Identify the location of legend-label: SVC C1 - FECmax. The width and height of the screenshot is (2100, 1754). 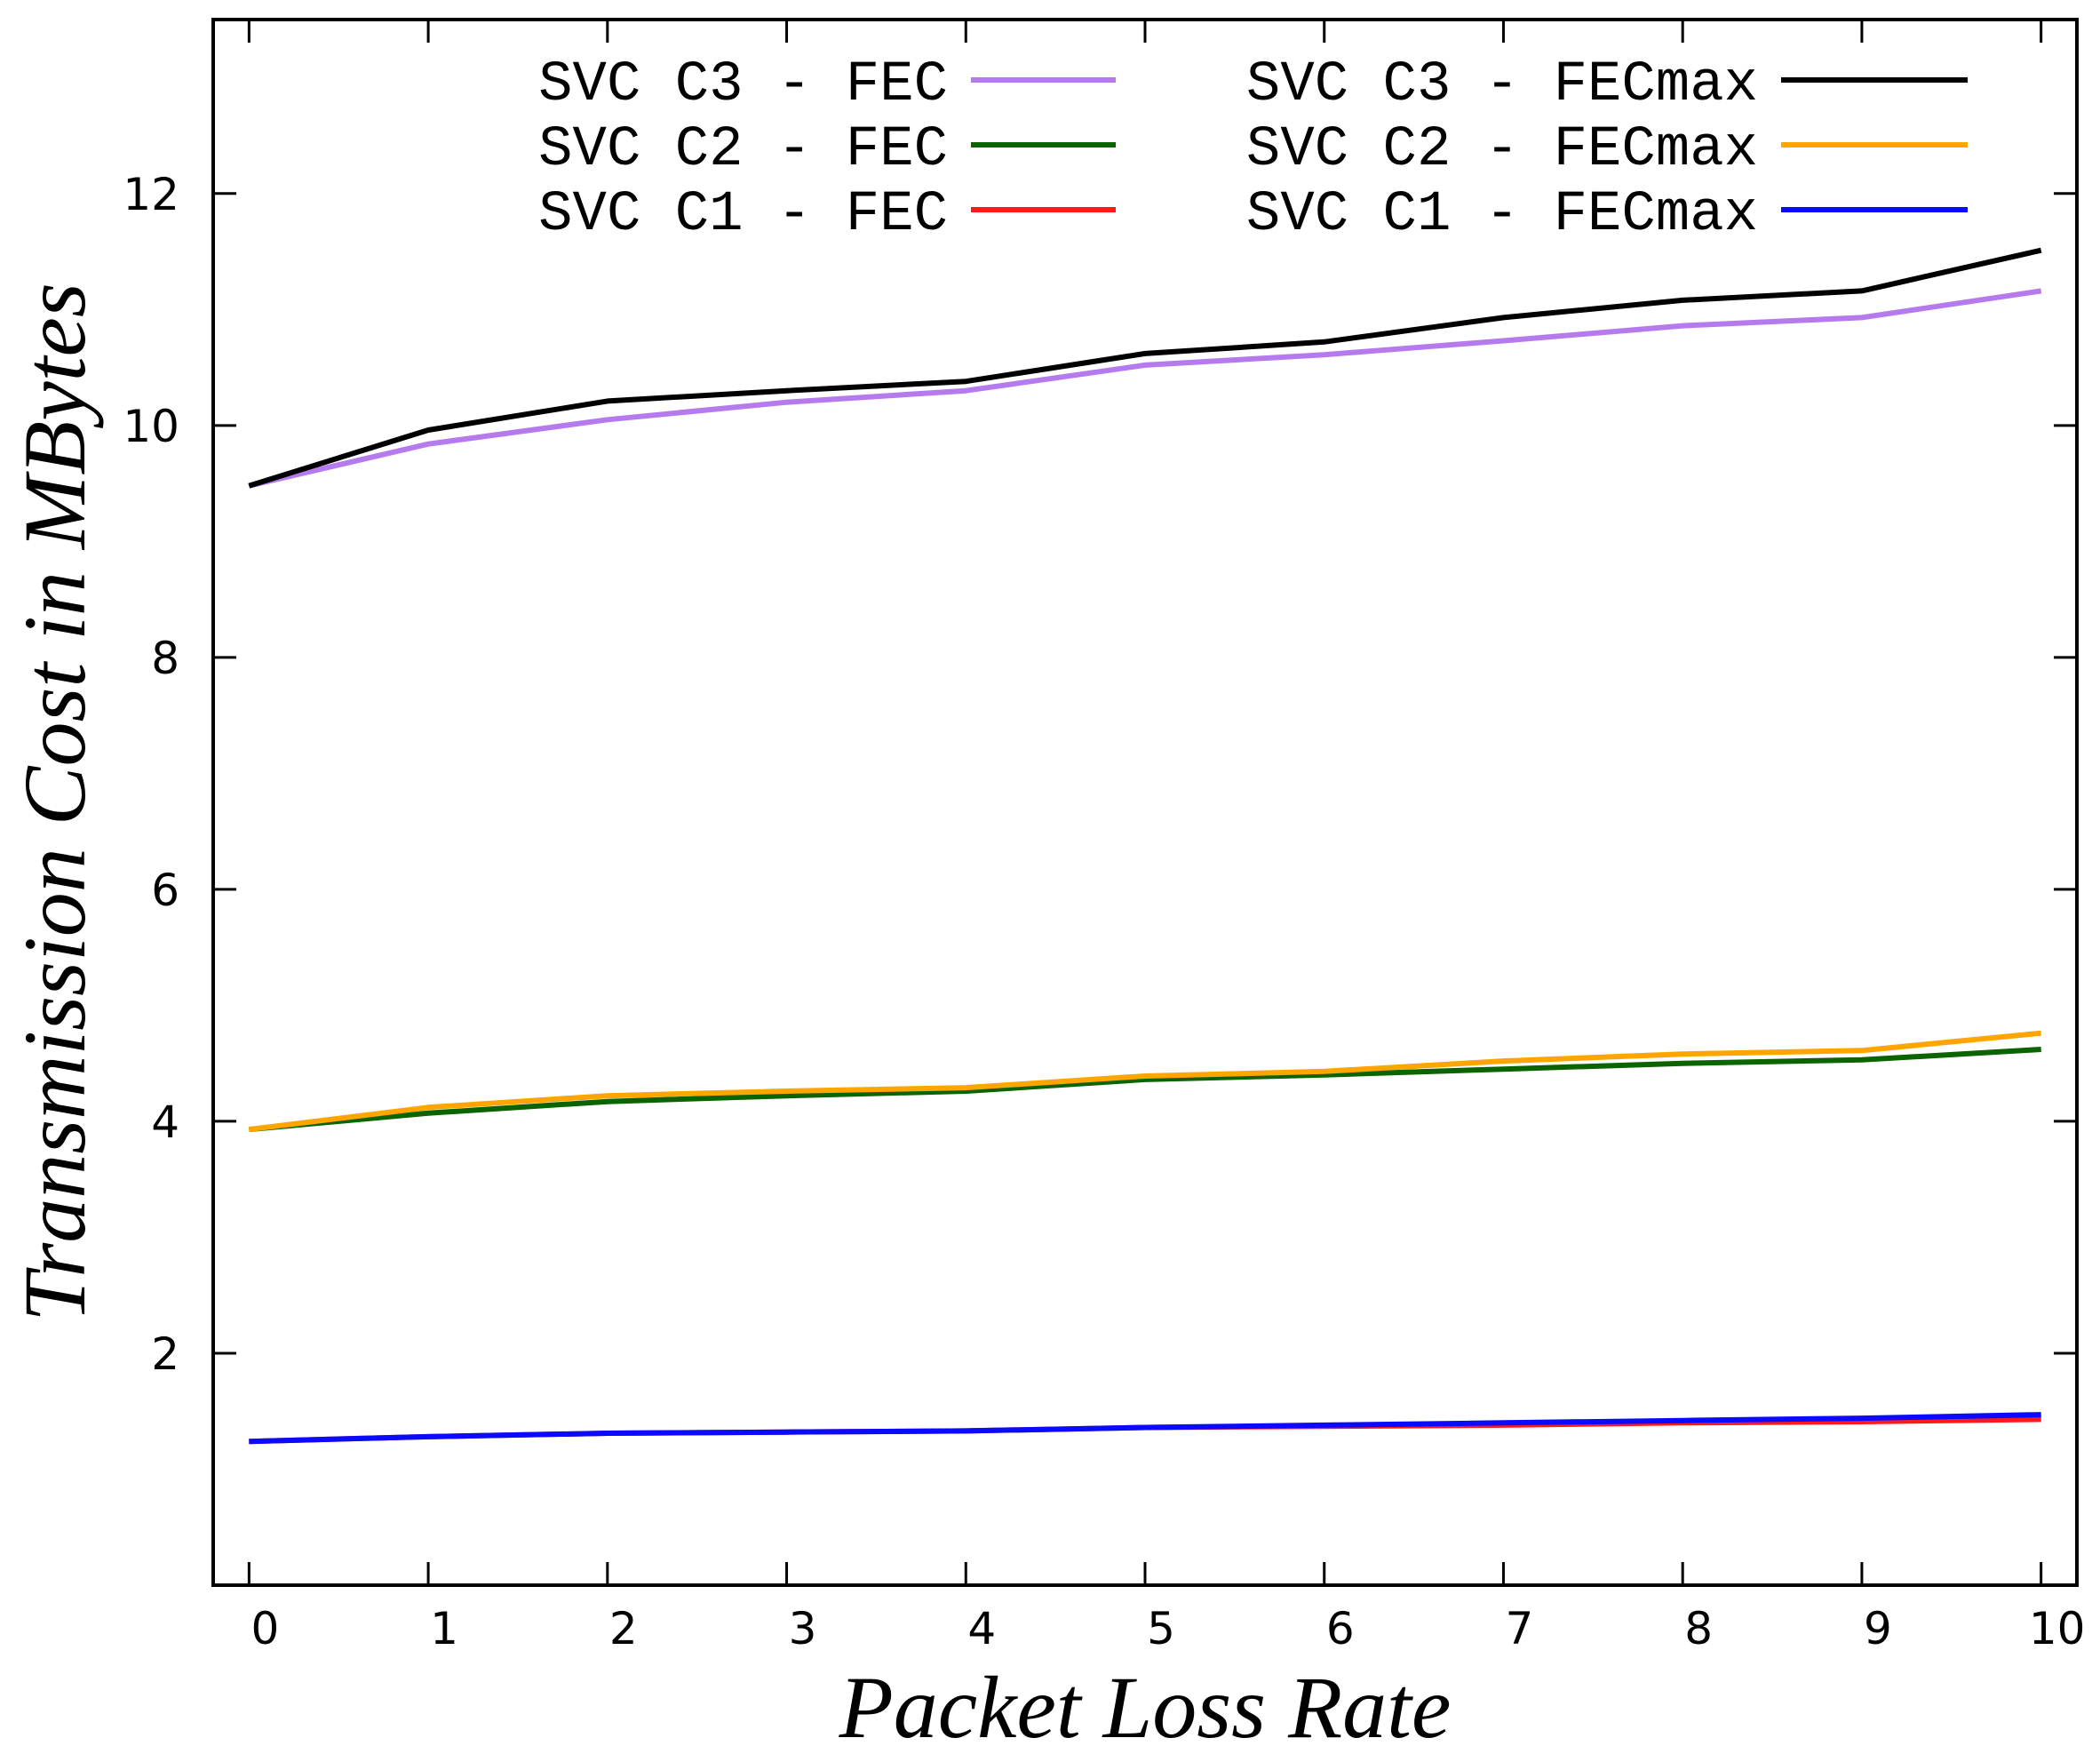
(1502, 215).